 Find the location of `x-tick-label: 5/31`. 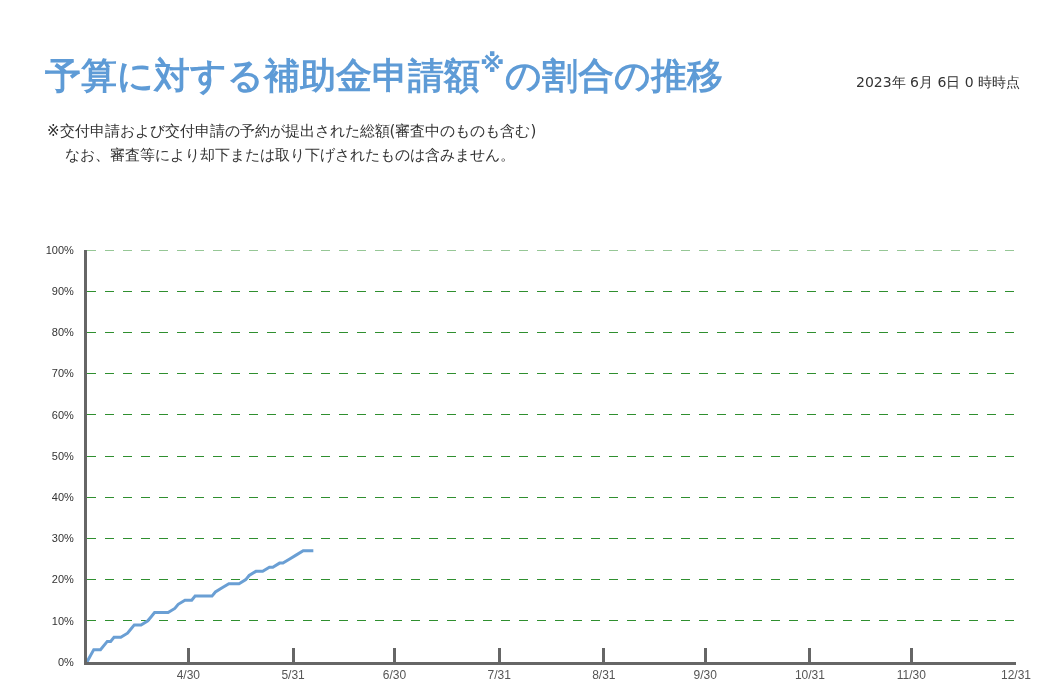

x-tick-label: 5/31 is located at coordinates (293, 675).